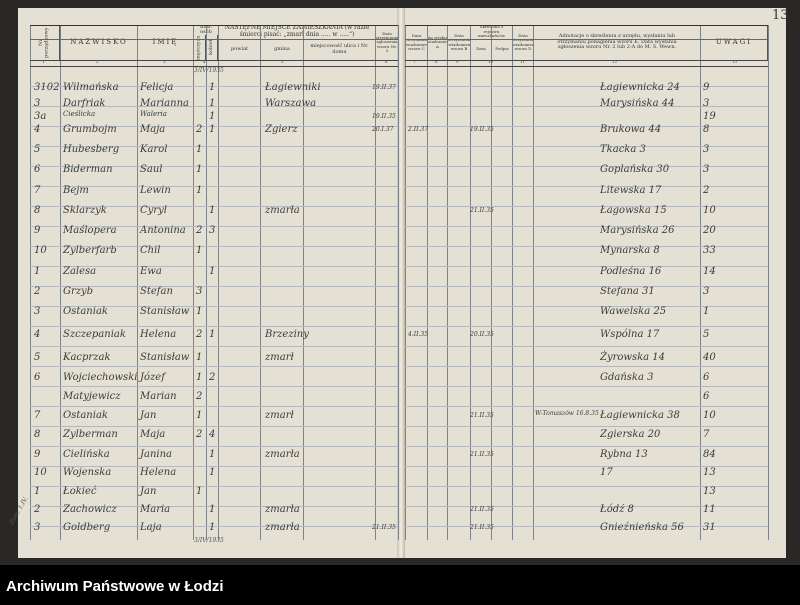  I want to click on address: Zgierska 20, so click(630, 434).